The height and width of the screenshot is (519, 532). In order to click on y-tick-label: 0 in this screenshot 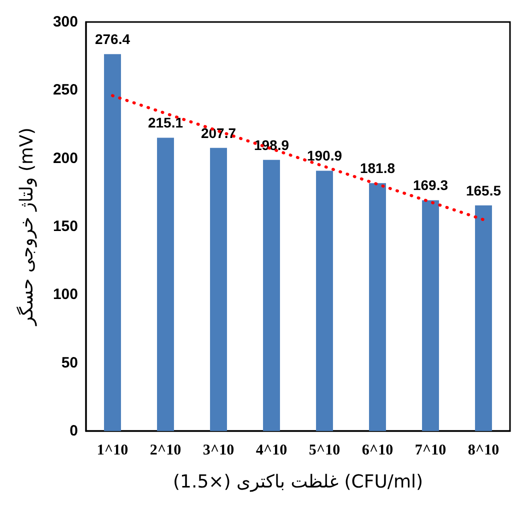, I will do `click(74, 431)`.